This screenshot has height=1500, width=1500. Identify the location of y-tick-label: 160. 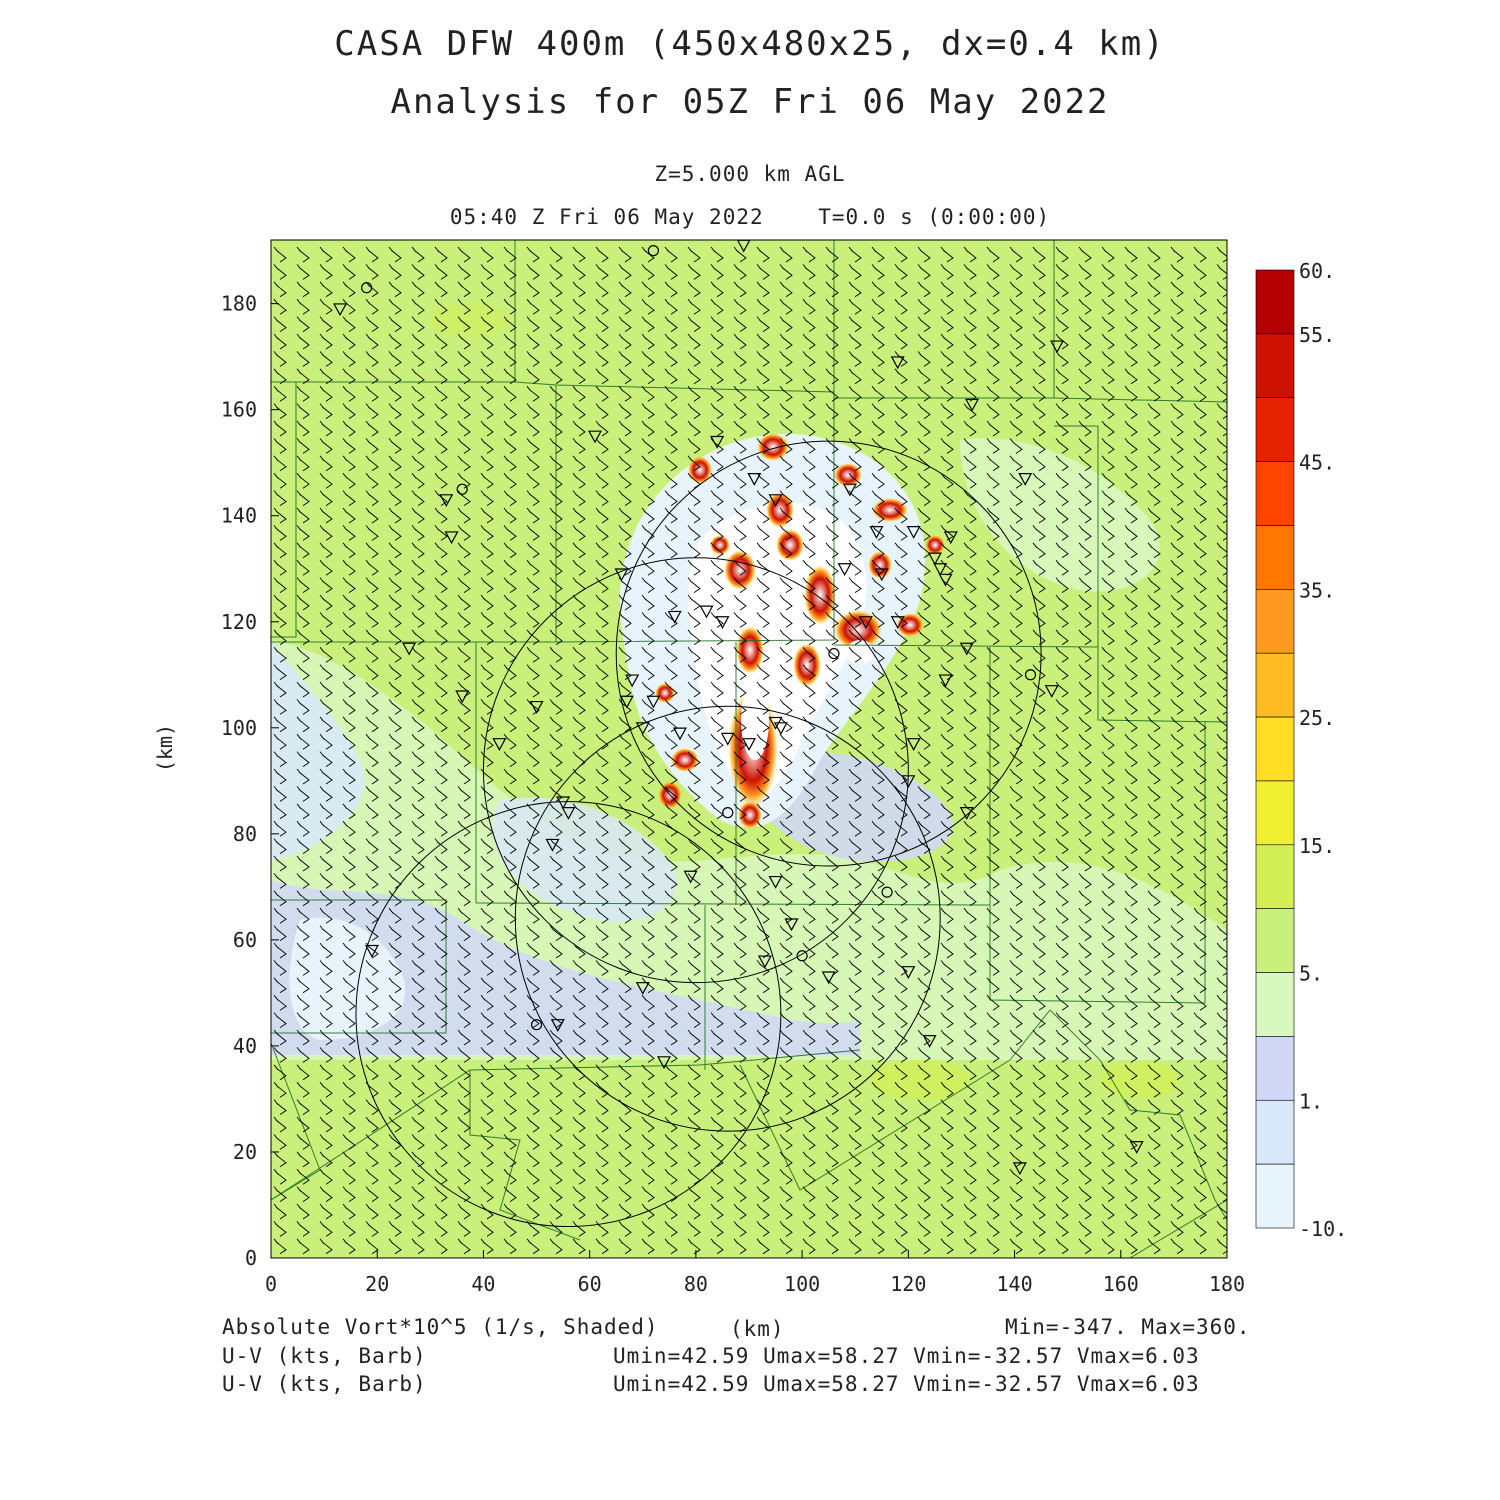
(239, 410).